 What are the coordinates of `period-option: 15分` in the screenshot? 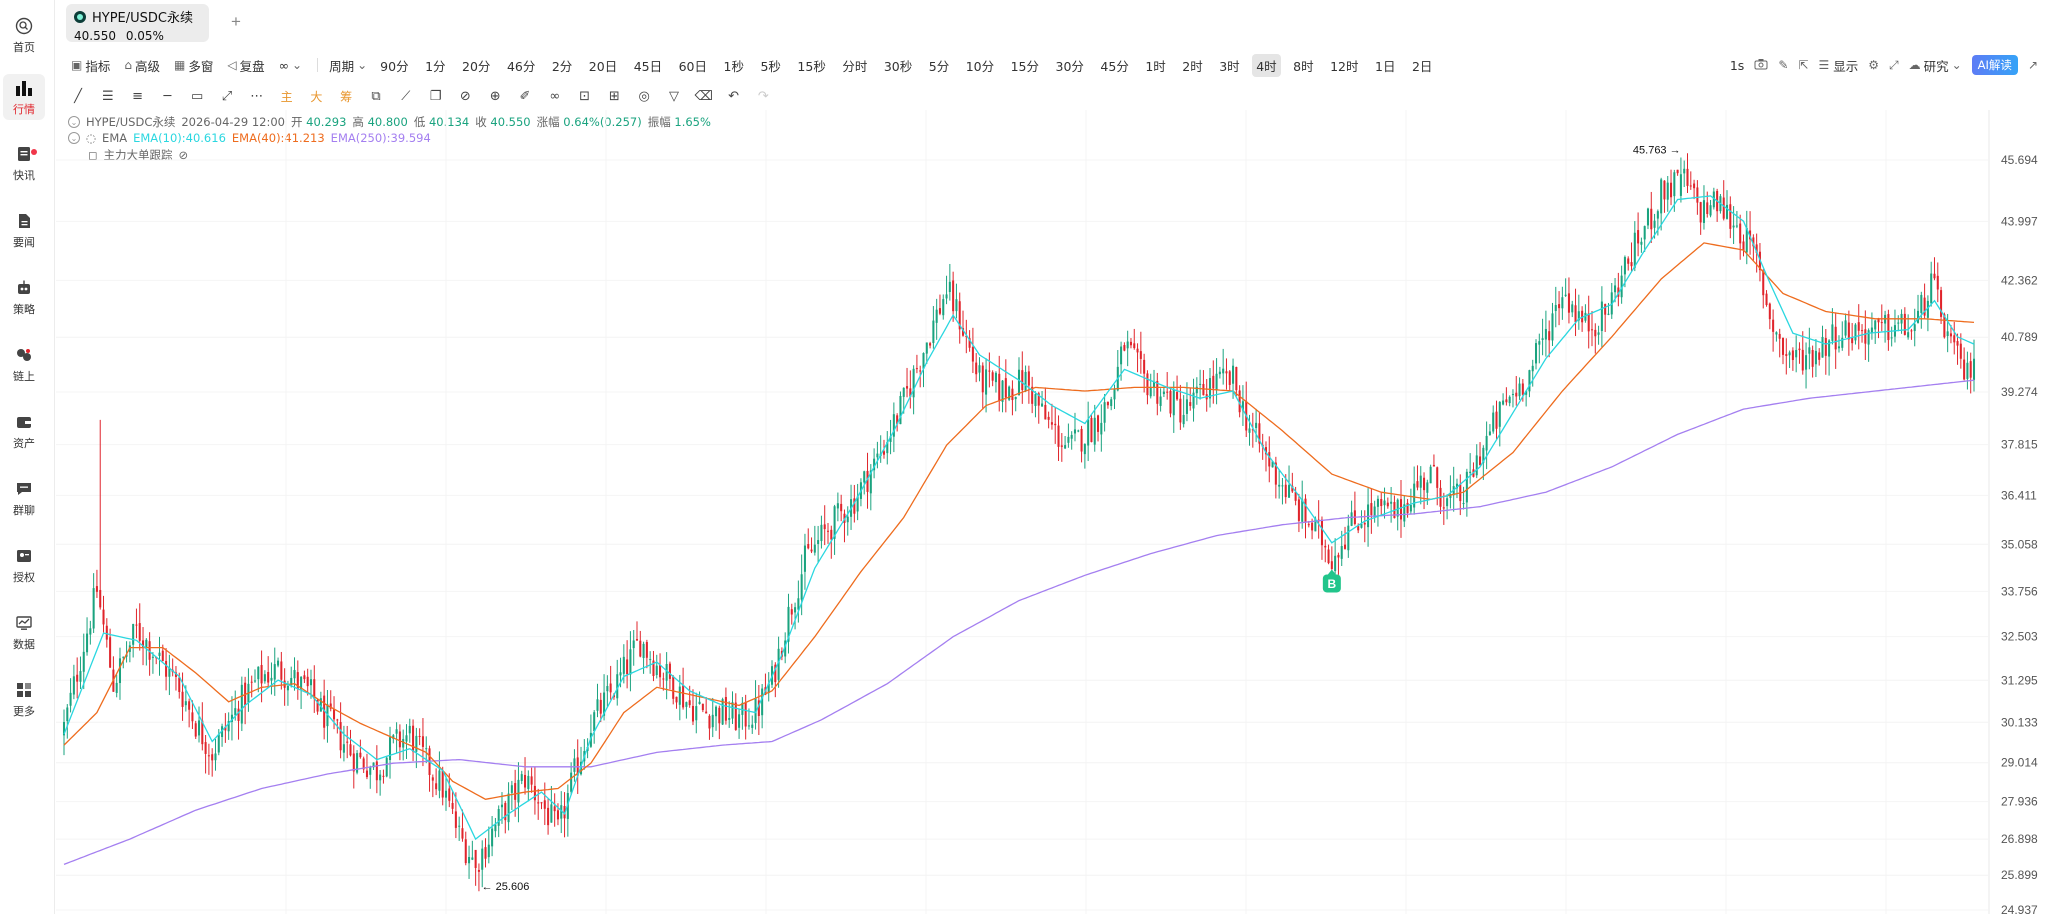 It's located at (1025, 66).